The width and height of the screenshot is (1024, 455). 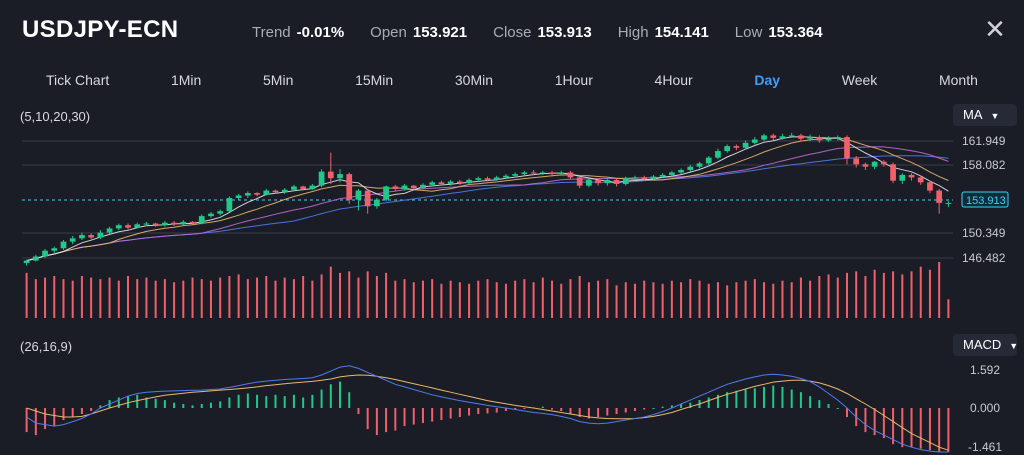 I want to click on tab-1hour: 1Hour, so click(x=573, y=80).